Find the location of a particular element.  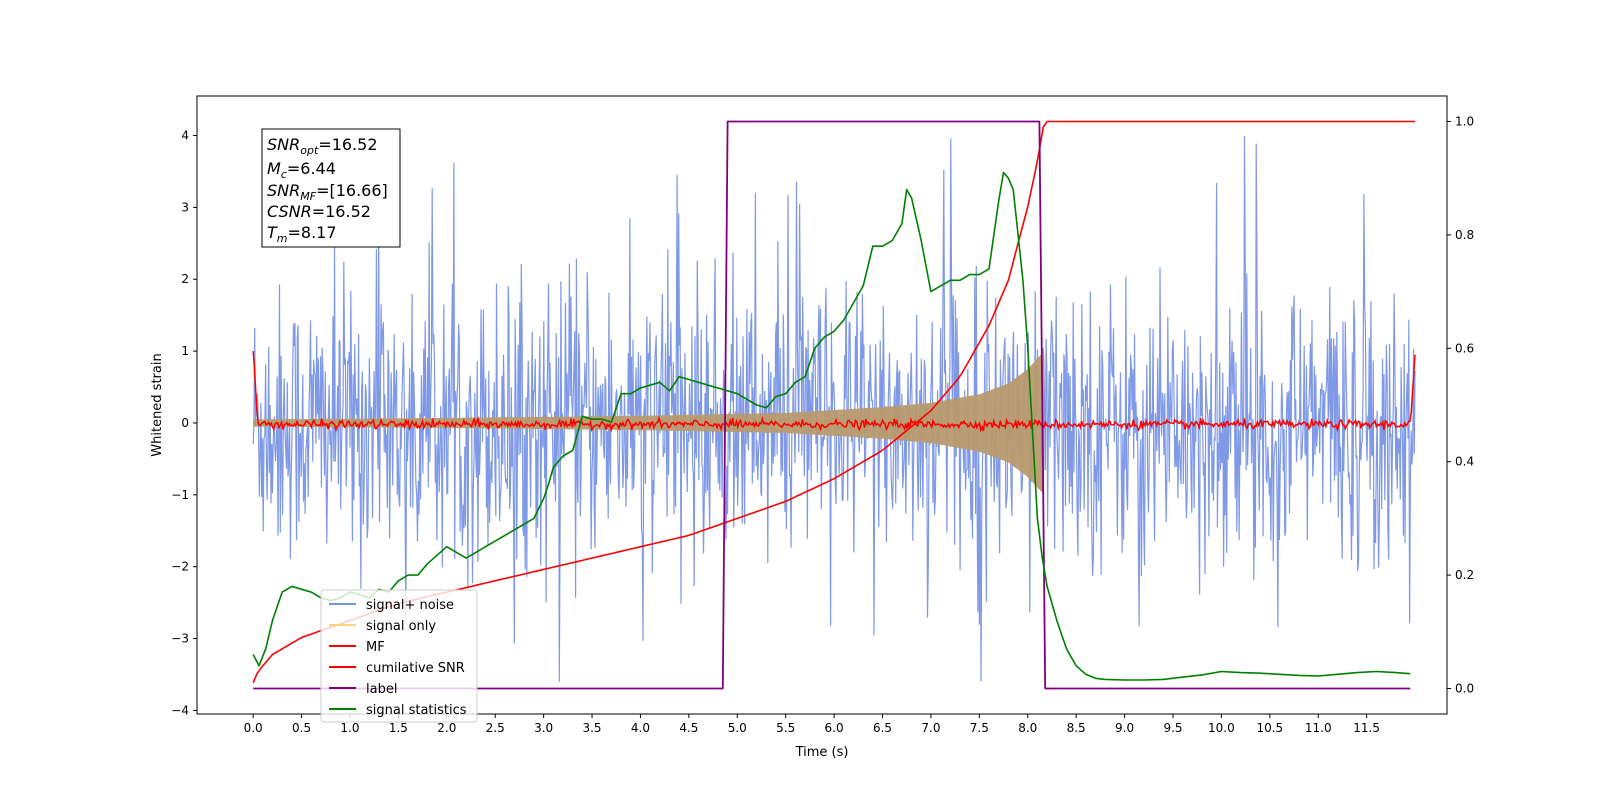

left-y-axis-ticks: −4 −3 −2 −1 0 1 2 3 4 is located at coordinates (184, 423).